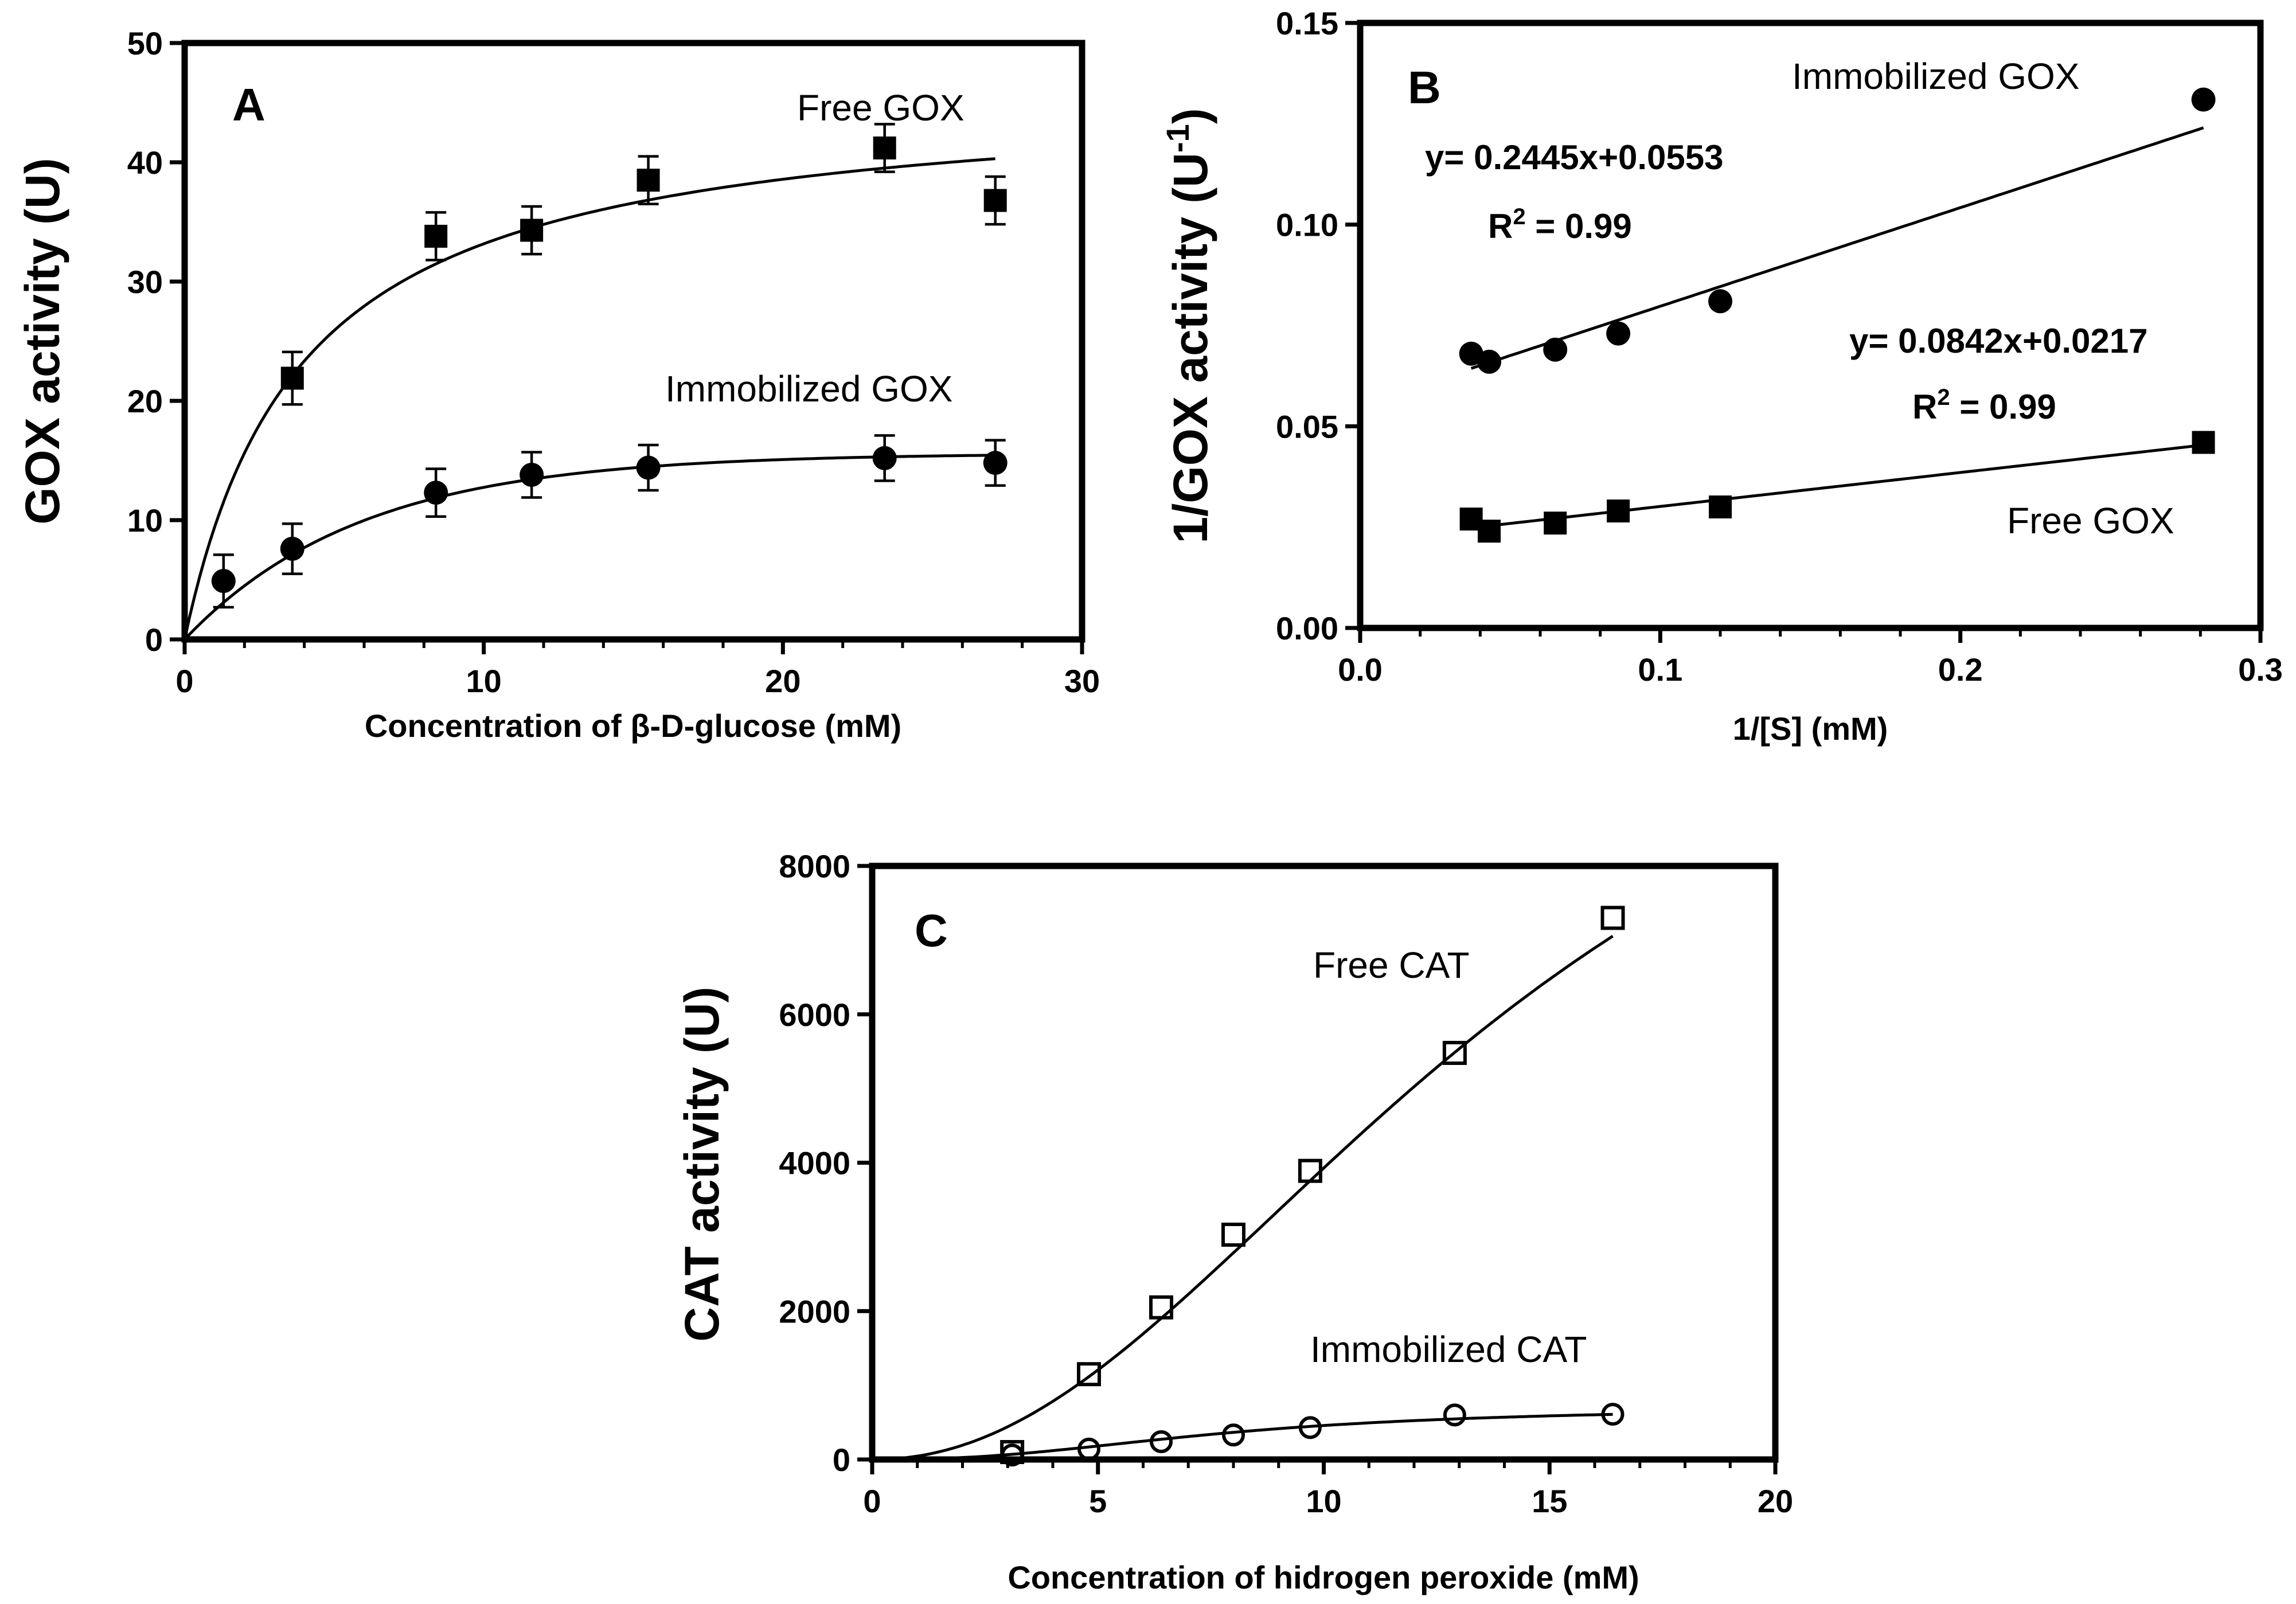 This screenshot has width=2296, height=1604. Describe the element at coordinates (2260, 669) in the screenshot. I see `panel-b-x-tick-label: 0.3` at that location.